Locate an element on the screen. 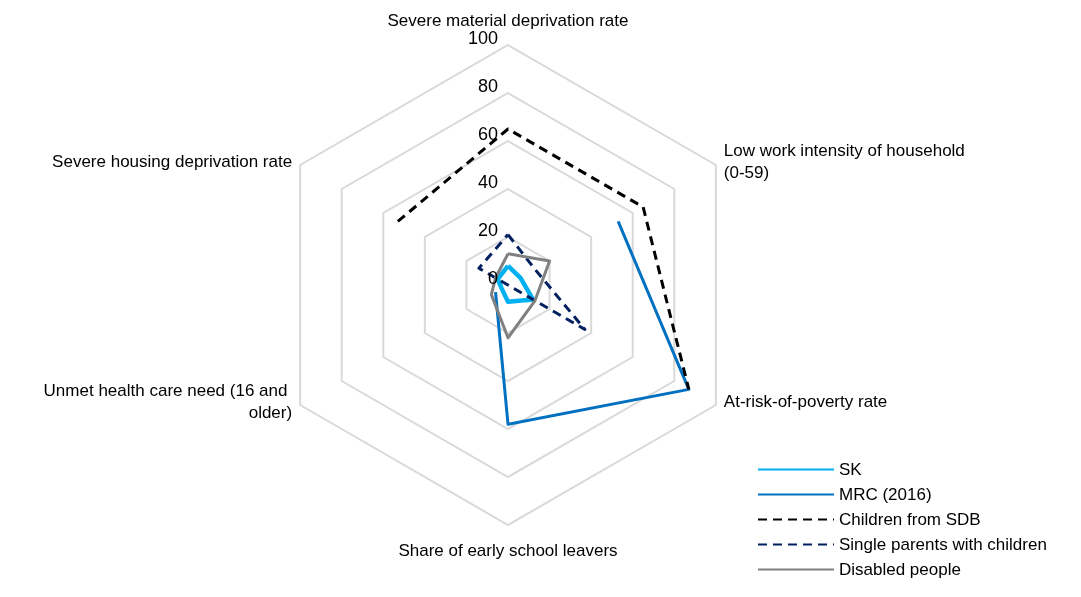 Image resolution: width=1081 pixels, height=597 pixels. y-tick-label: 80 is located at coordinates (487, 86).